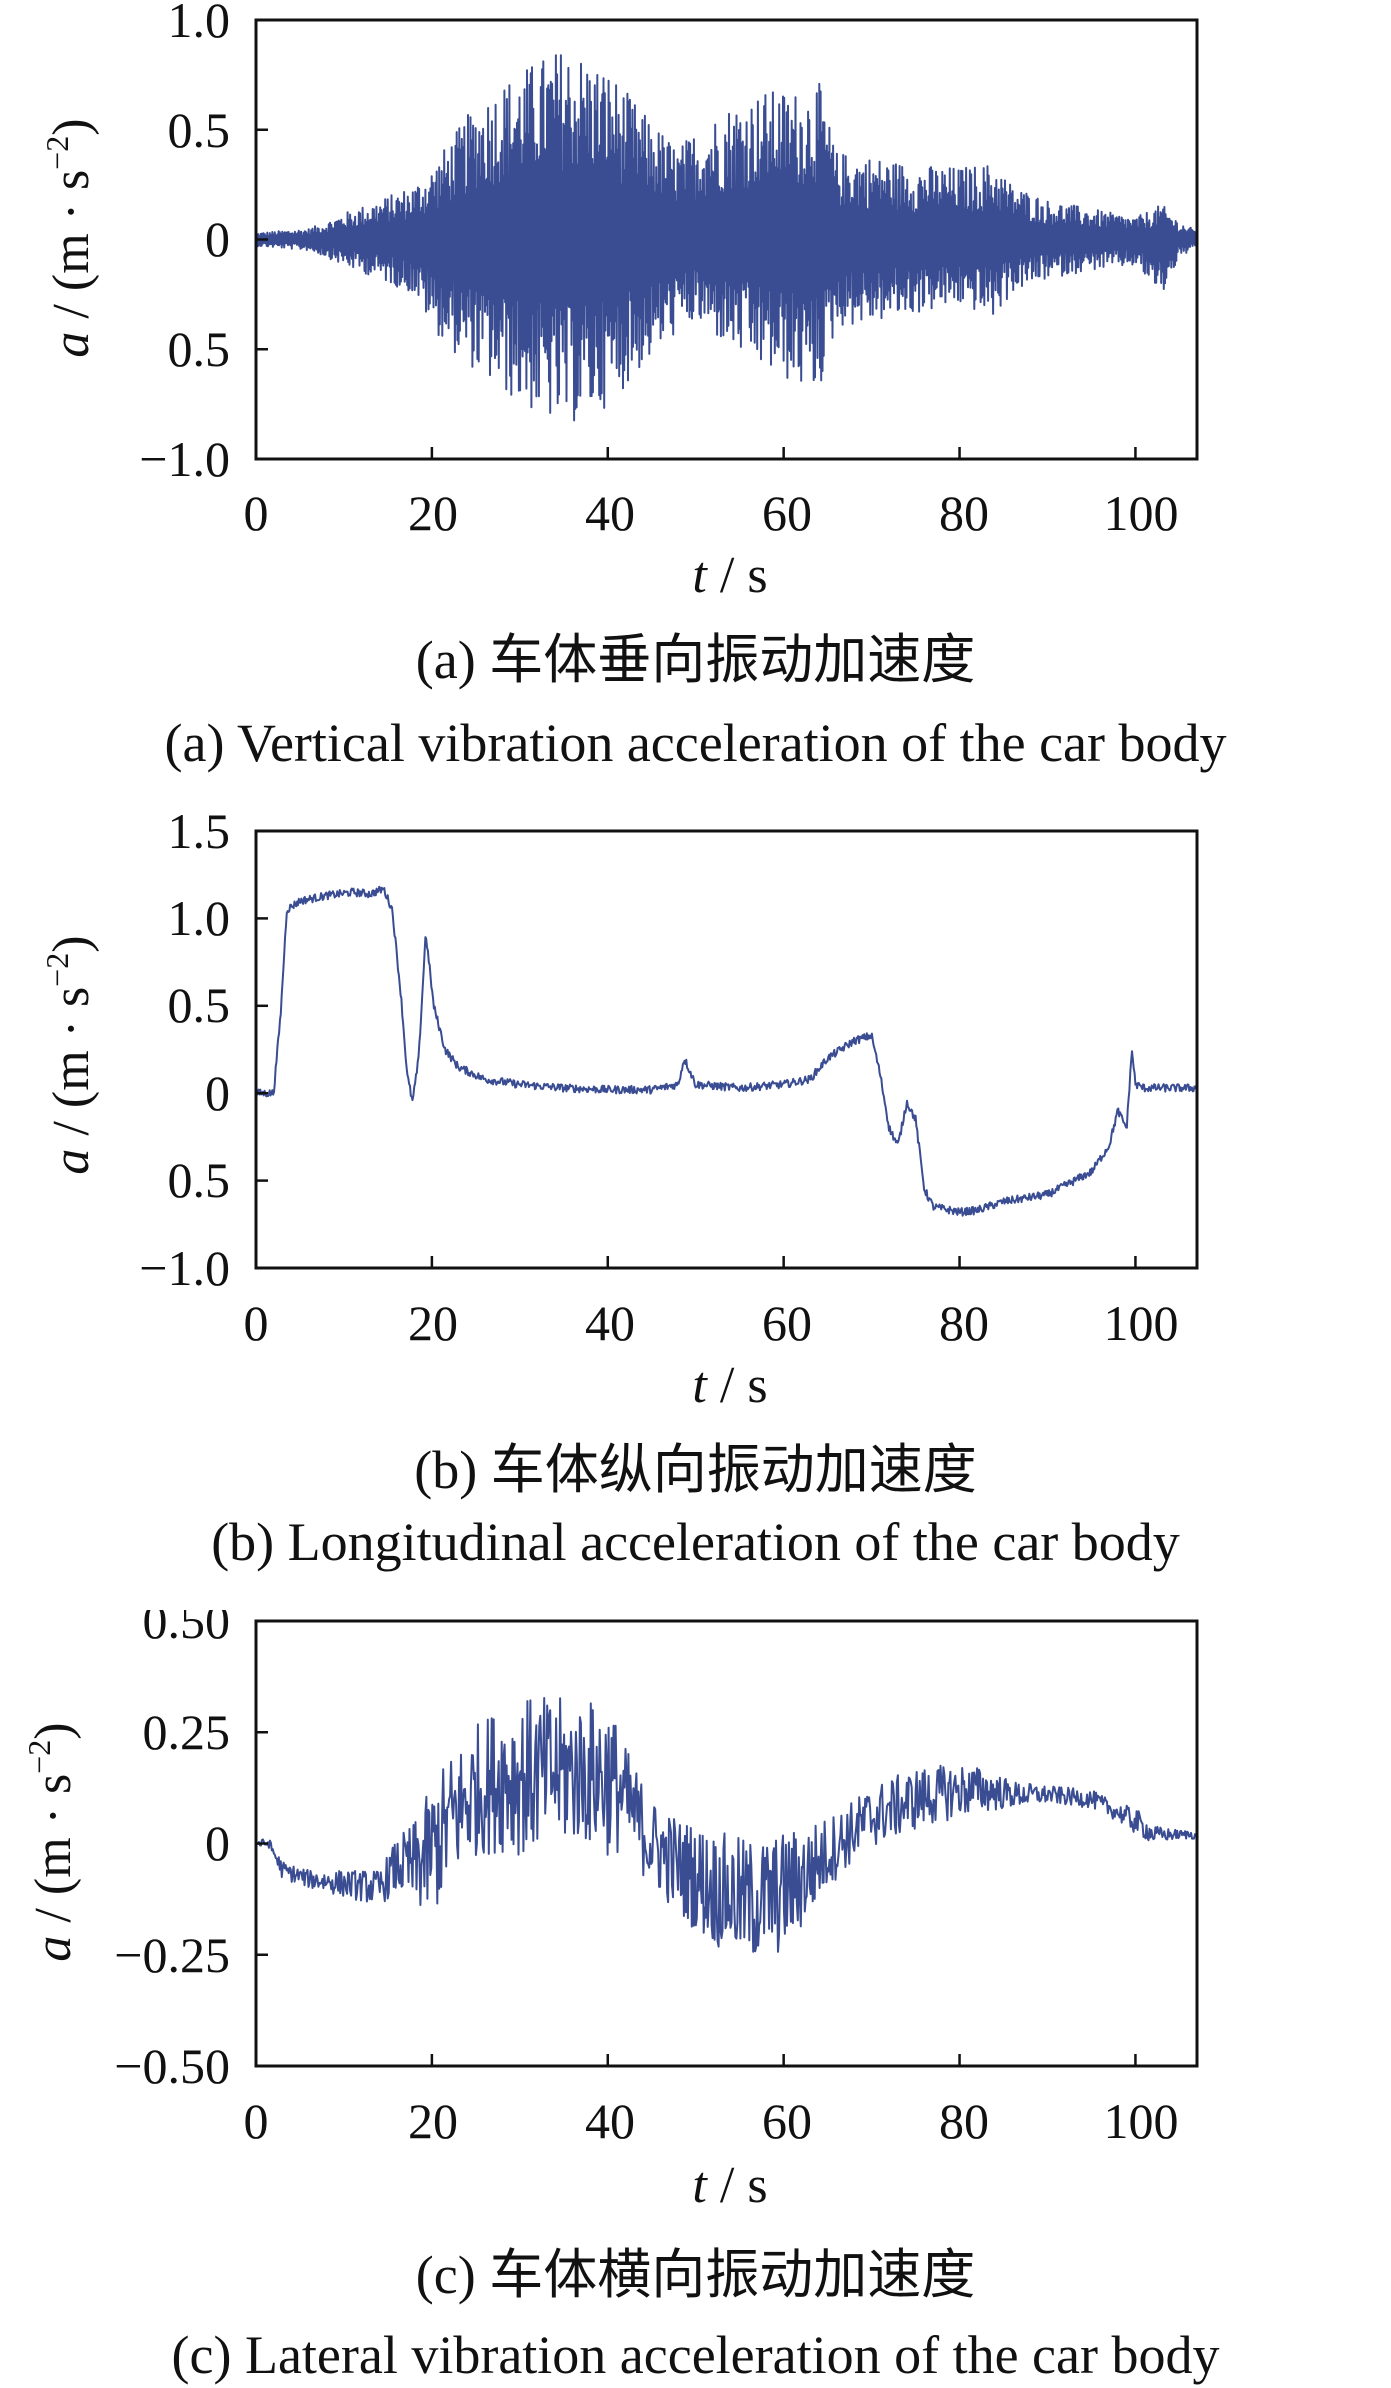 Image resolution: width=1391 pixels, height=2388 pixels. I want to click on chart-c-xtick-label: 0, so click(256, 2121).